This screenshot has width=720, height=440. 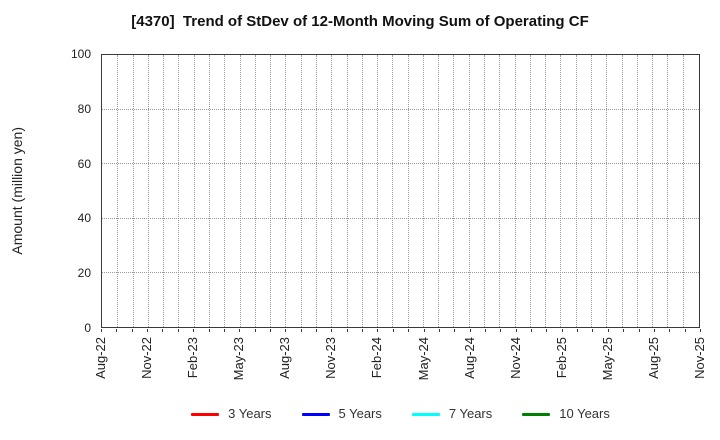 I want to click on x-tick-label: Feb-23, so click(x=193, y=358).